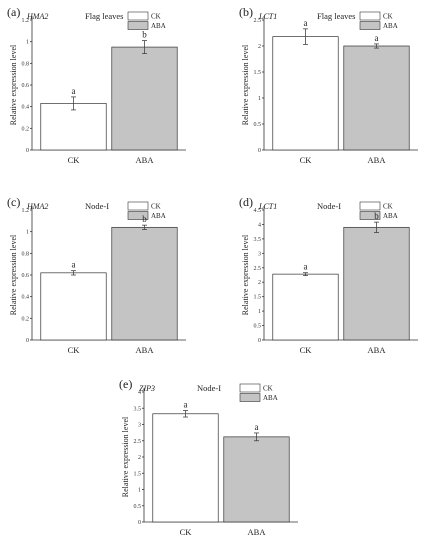  What do you see at coordinates (147, 388) in the screenshot?
I see `gene-name: ZIP3` at bounding box center [147, 388].